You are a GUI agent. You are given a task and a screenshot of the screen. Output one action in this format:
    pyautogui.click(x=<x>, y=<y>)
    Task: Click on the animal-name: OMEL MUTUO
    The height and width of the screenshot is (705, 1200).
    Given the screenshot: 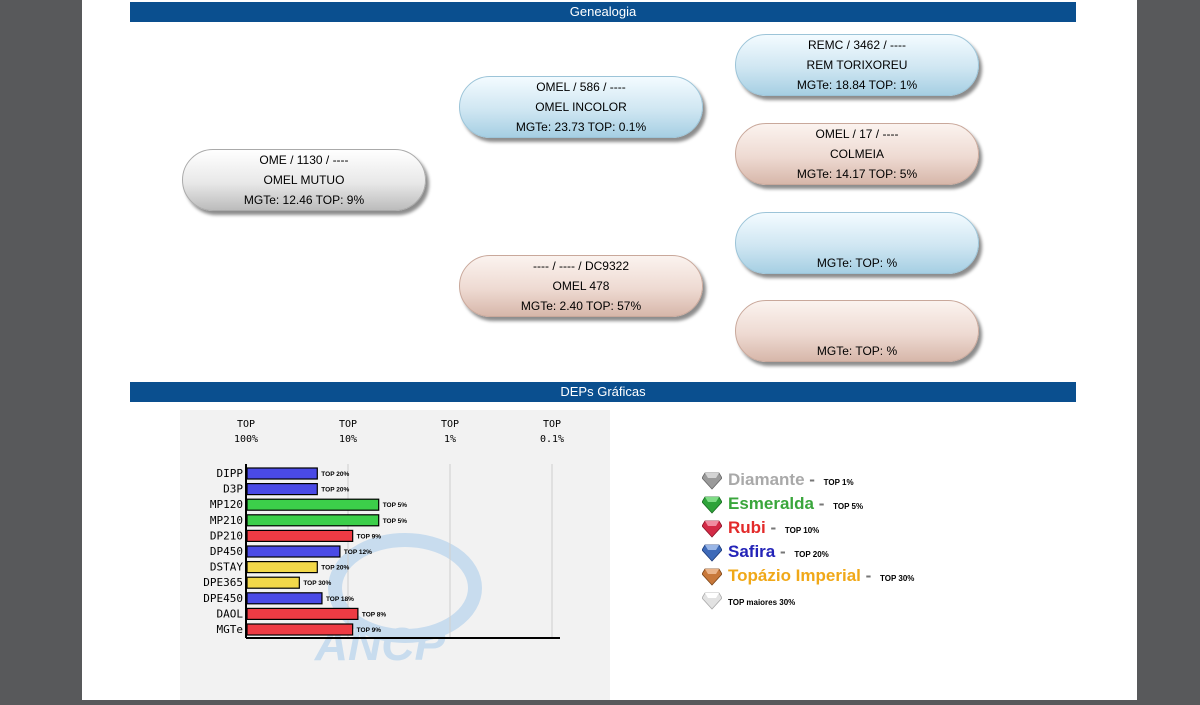 What is the action you would take?
    pyautogui.click(x=304, y=180)
    